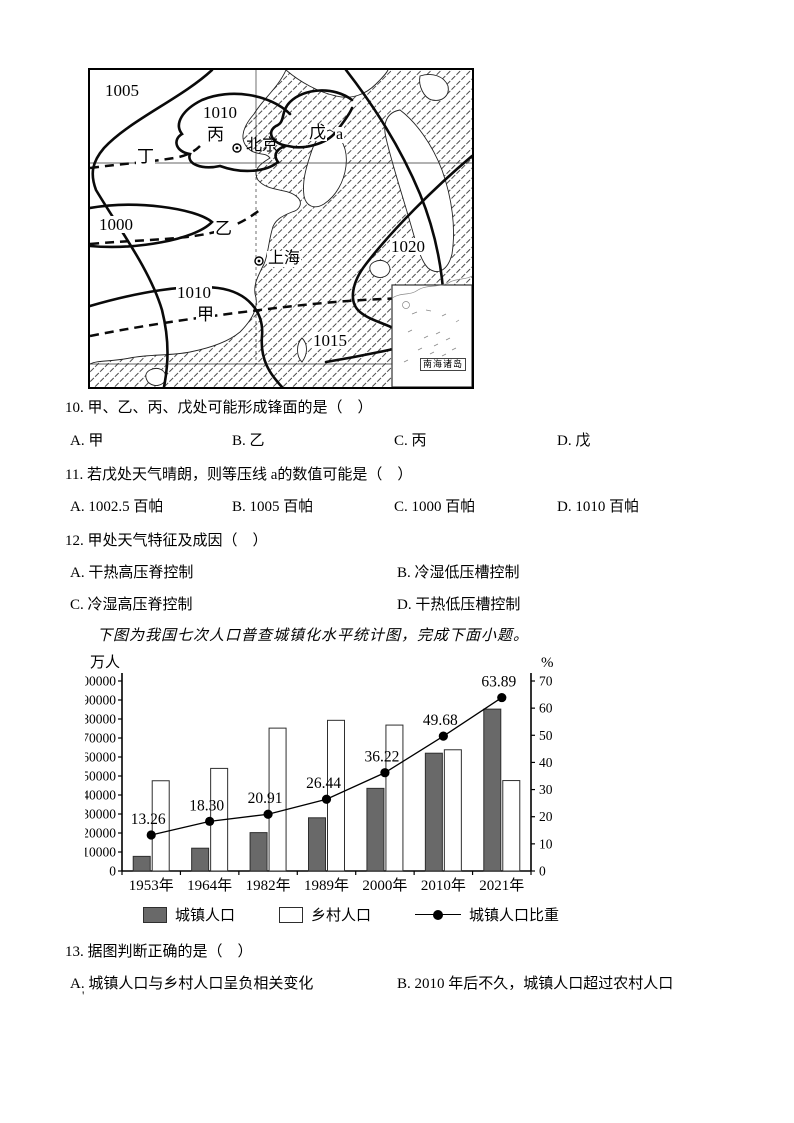 Image resolution: width=794 pixels, height=1123 pixels. I want to click on ratio-point-label: 63.89, so click(498, 682).